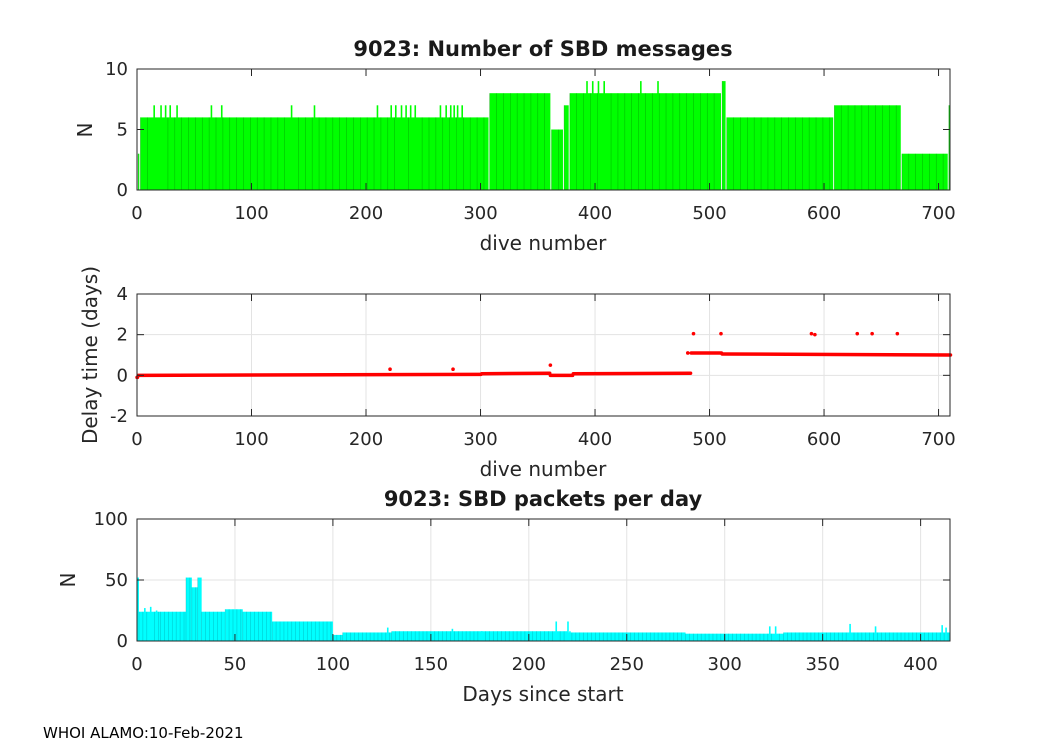  I want to click on panel1-bars, so click(544, 135).